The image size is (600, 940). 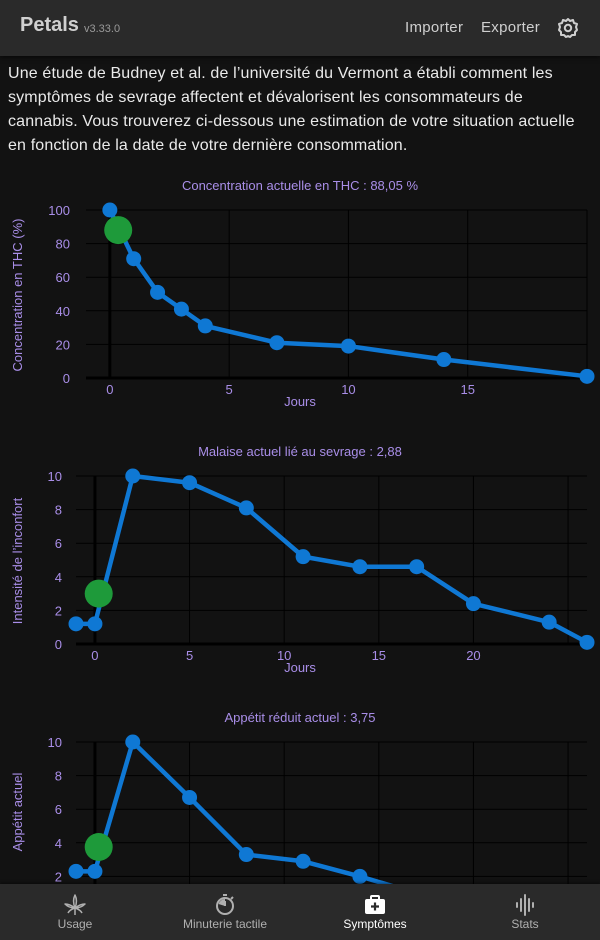 I want to click on nav-label: Usage, so click(x=75, y=924).